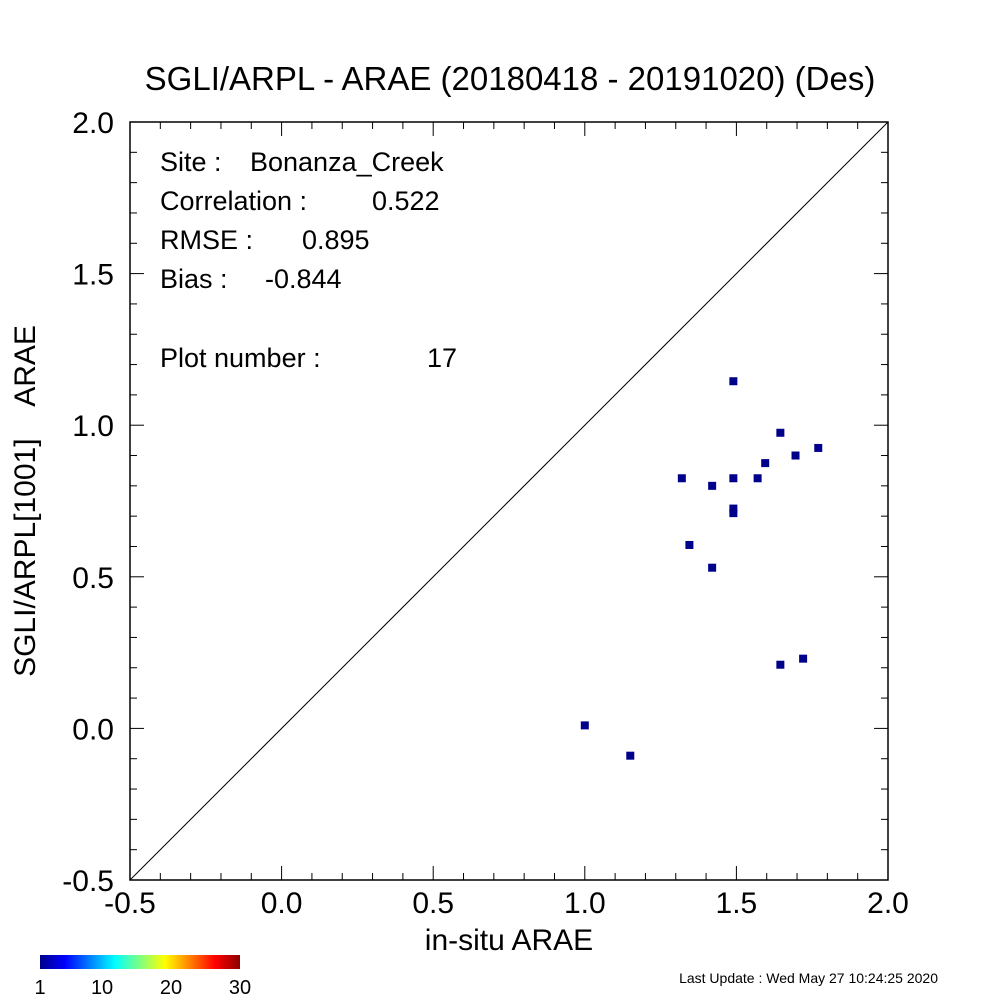  What do you see at coordinates (88, 881) in the screenshot?
I see `y-tick-label: -0.5` at bounding box center [88, 881].